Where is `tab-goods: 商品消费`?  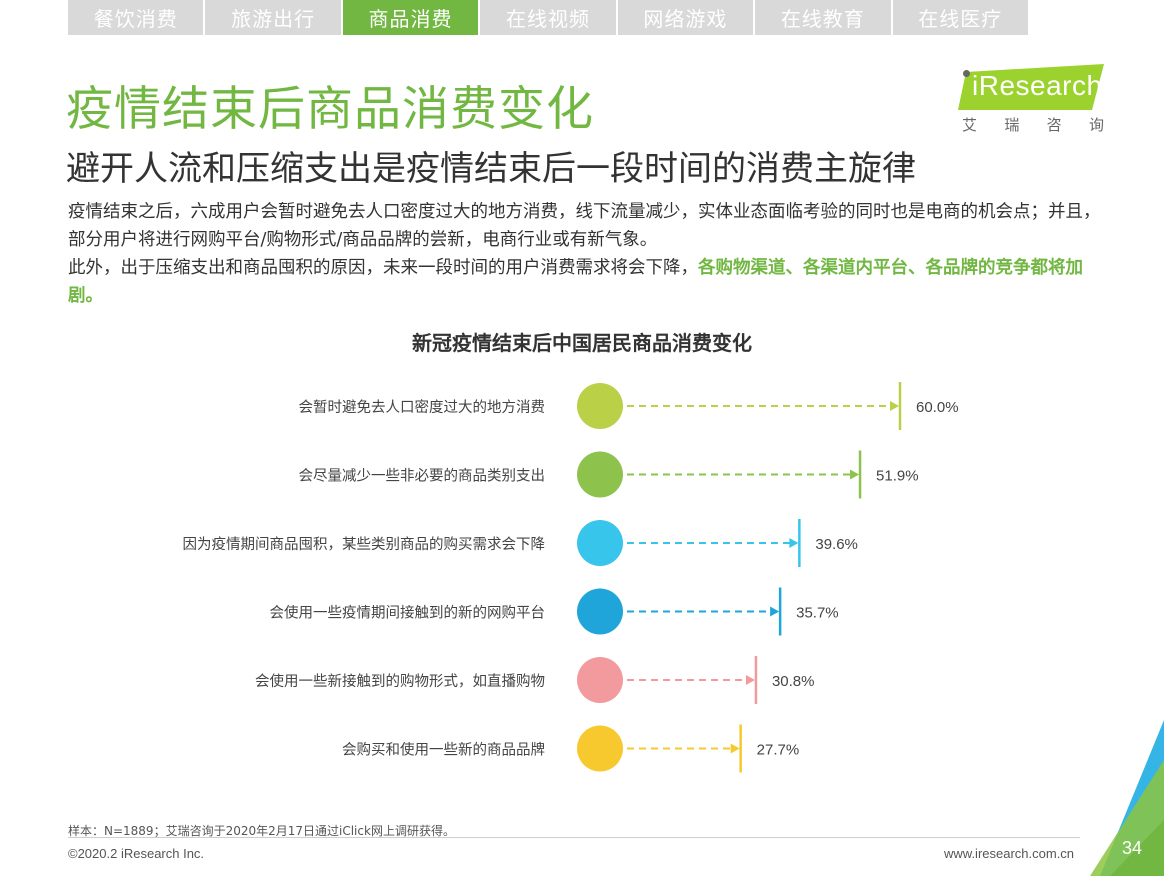
tab-goods: 商品消费 is located at coordinates (410, 17).